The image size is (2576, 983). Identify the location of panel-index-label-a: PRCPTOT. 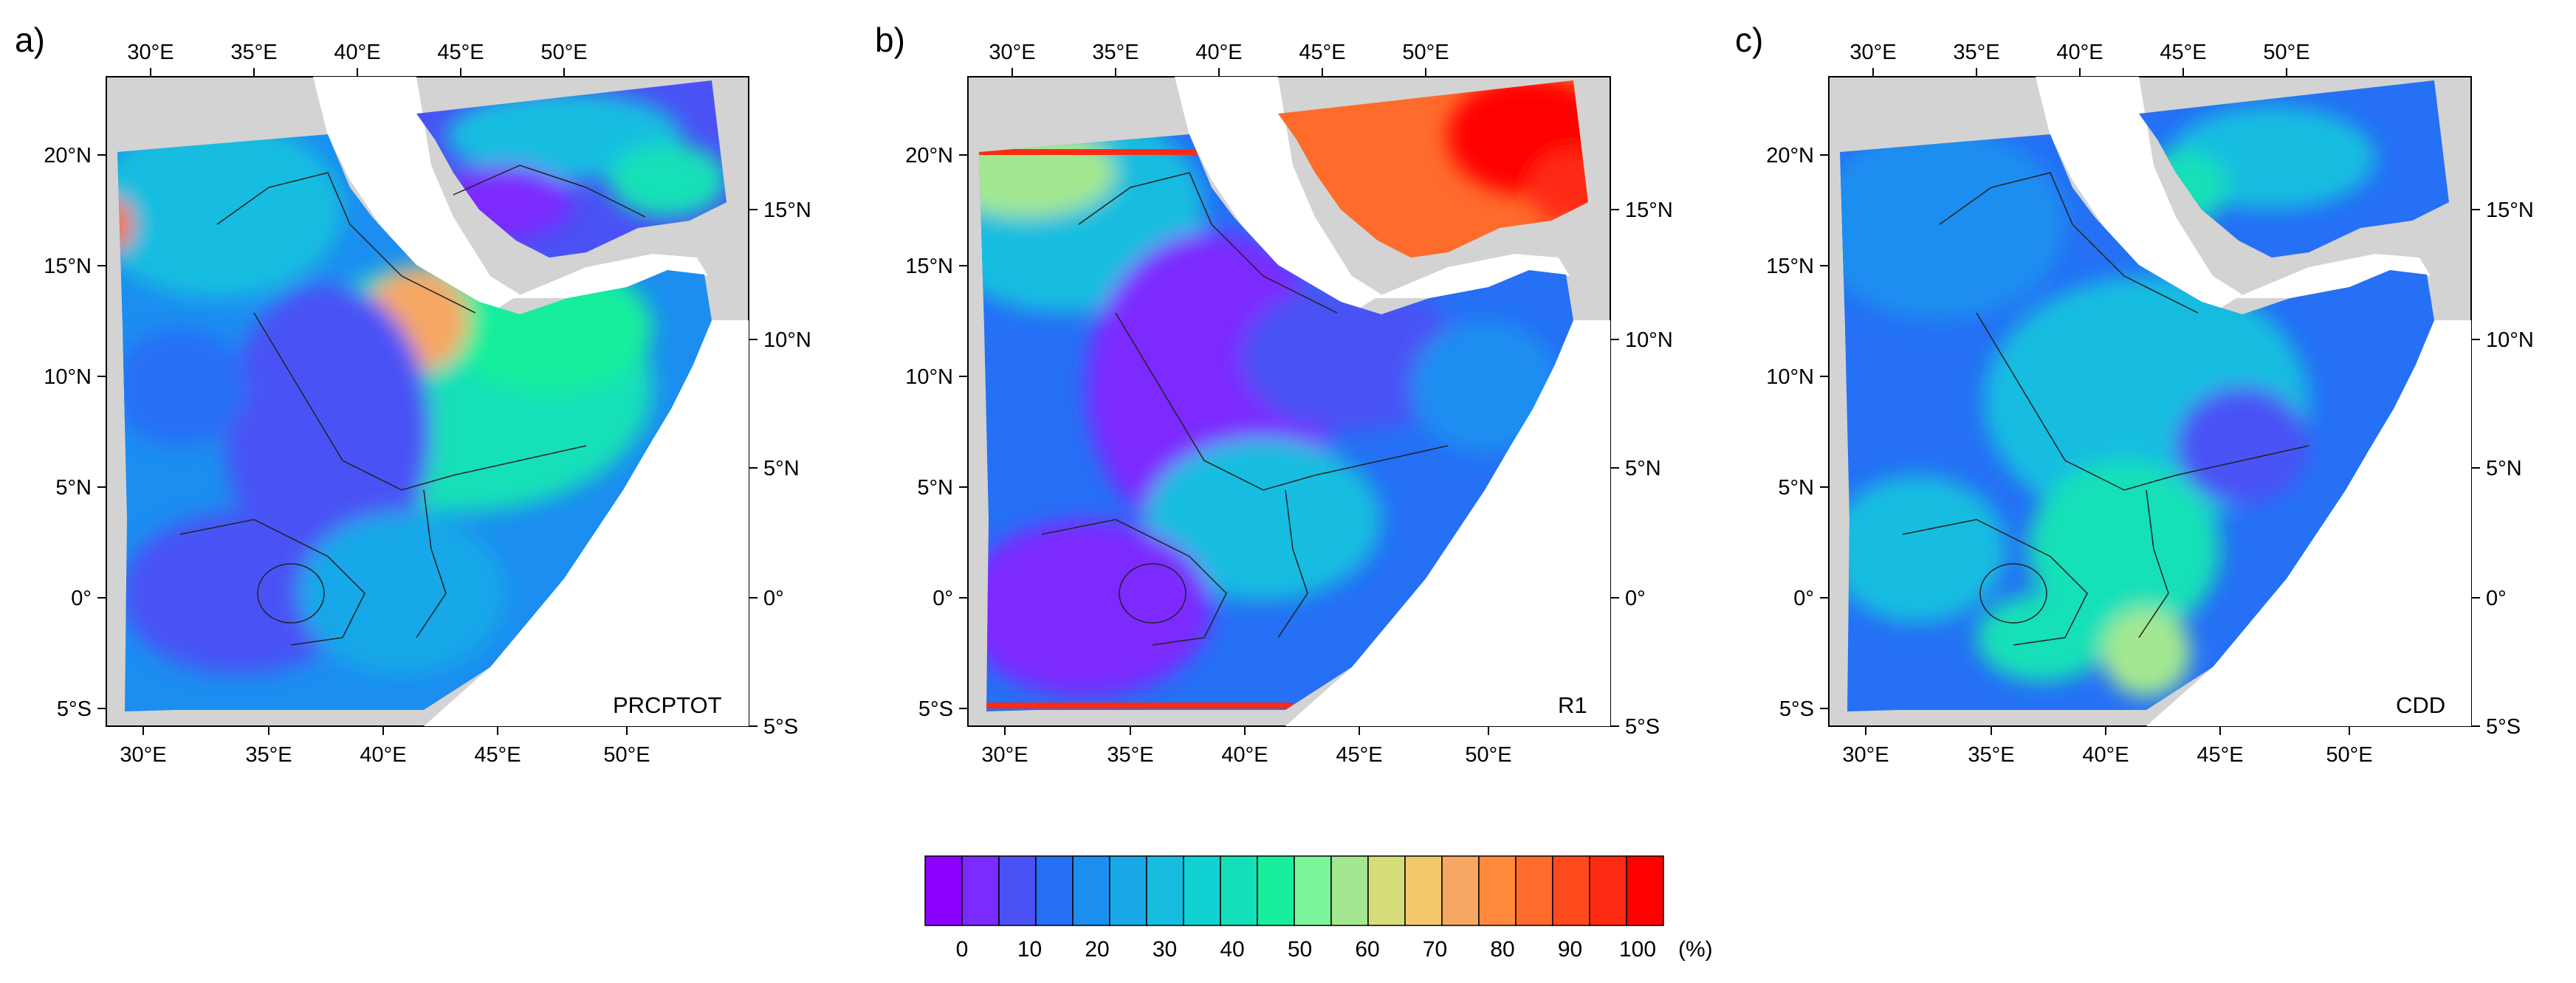
(667, 705).